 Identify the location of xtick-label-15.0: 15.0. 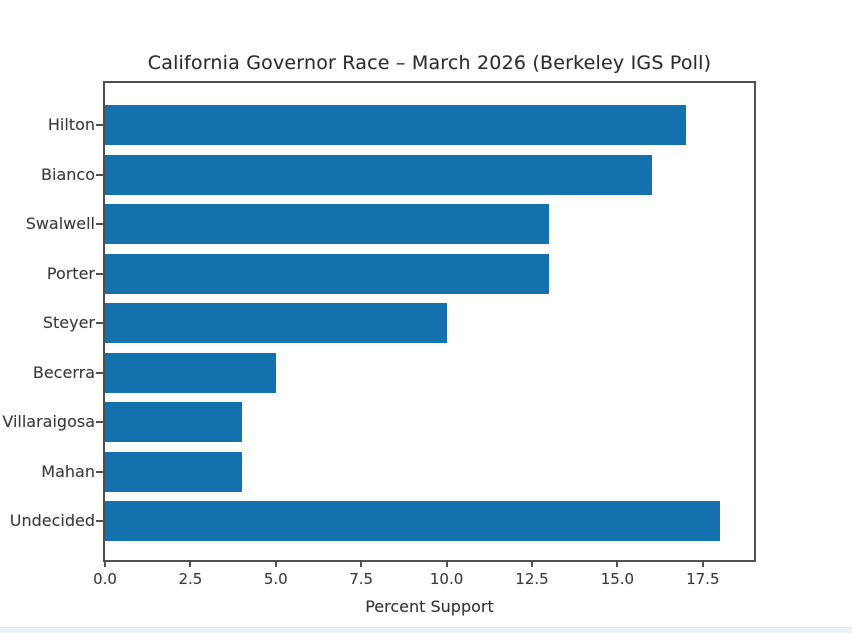
(617, 579).